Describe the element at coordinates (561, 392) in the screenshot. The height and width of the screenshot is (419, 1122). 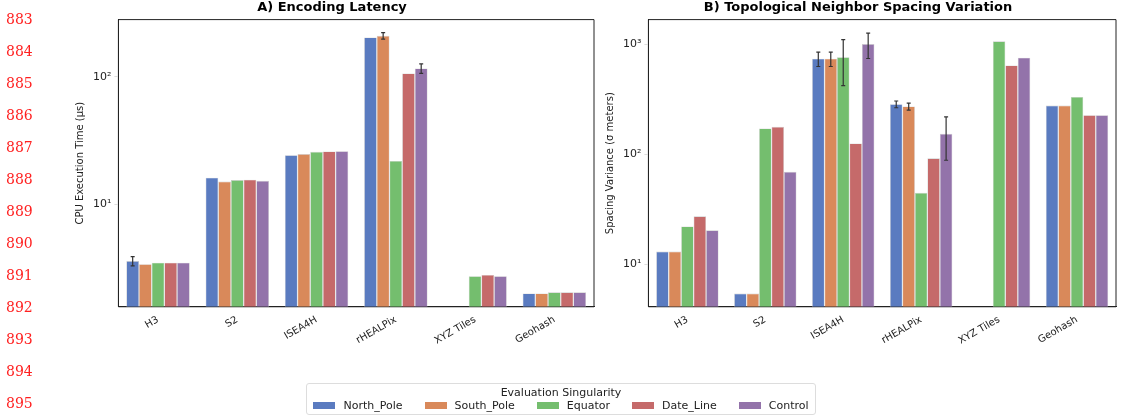
I see `legend-title: Evaluation Singularity` at that location.